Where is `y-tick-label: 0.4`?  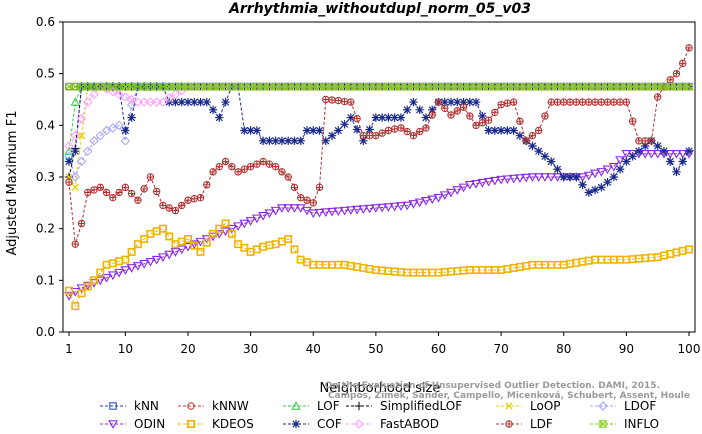
y-tick-label: 0.4 is located at coordinates (45, 125).